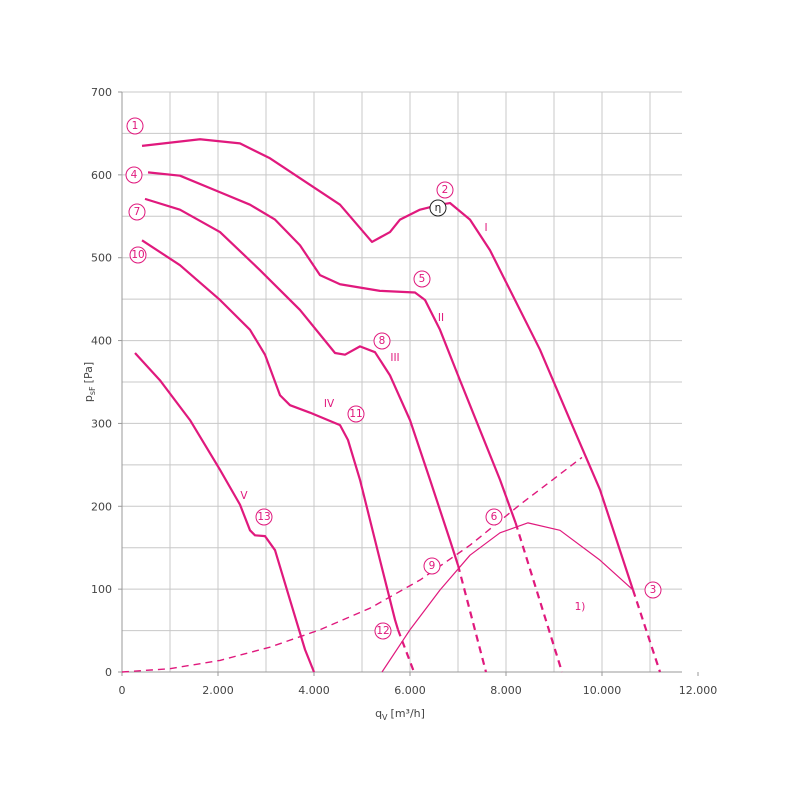 The image size is (800, 804). I want to click on annotation: 10, so click(137, 255).